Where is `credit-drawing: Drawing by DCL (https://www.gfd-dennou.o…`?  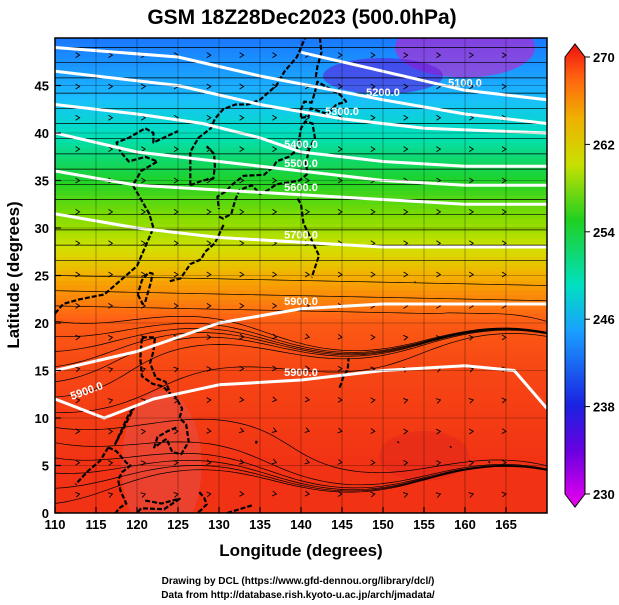
credit-drawing: Drawing by DCL (https://www.gfd-dennou.o… is located at coordinates (298, 581).